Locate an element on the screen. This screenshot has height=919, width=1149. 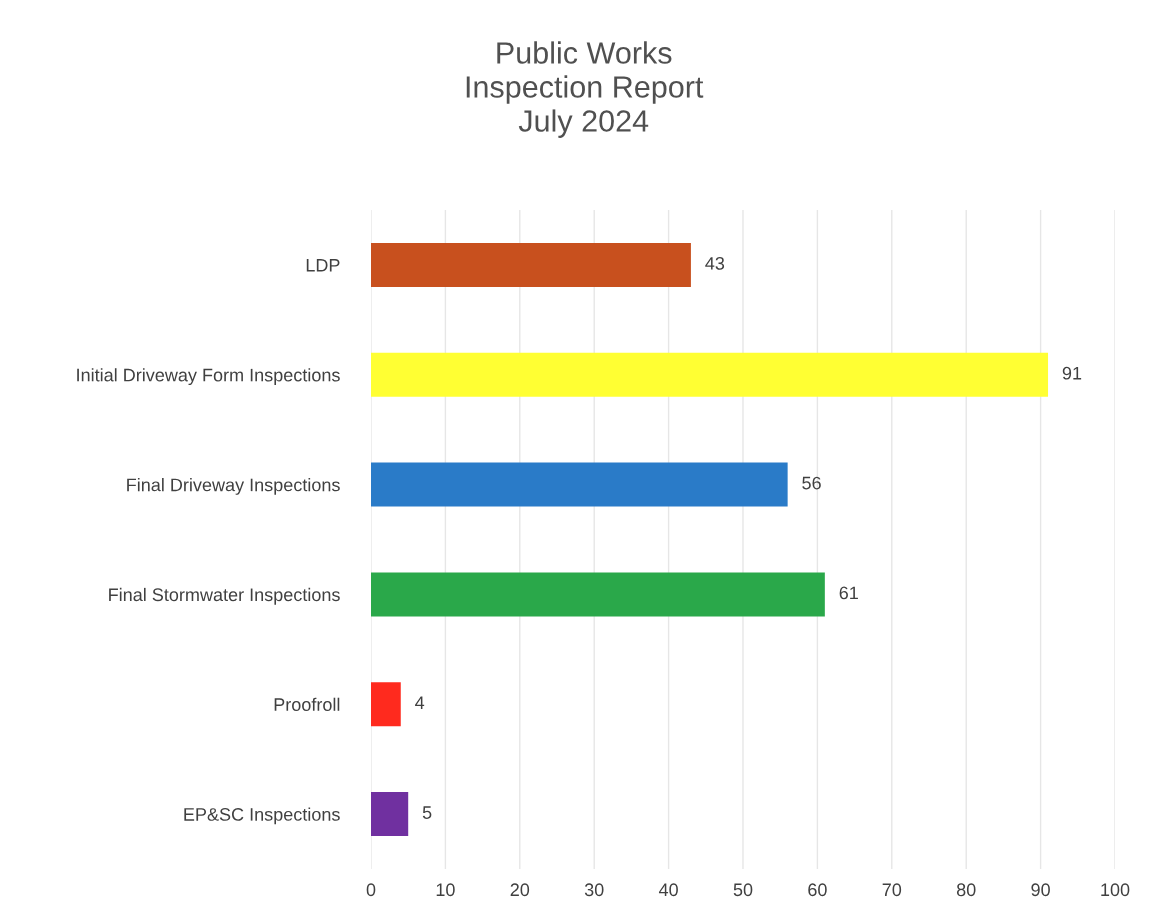
x-tick-label: 20 is located at coordinates (520, 890).